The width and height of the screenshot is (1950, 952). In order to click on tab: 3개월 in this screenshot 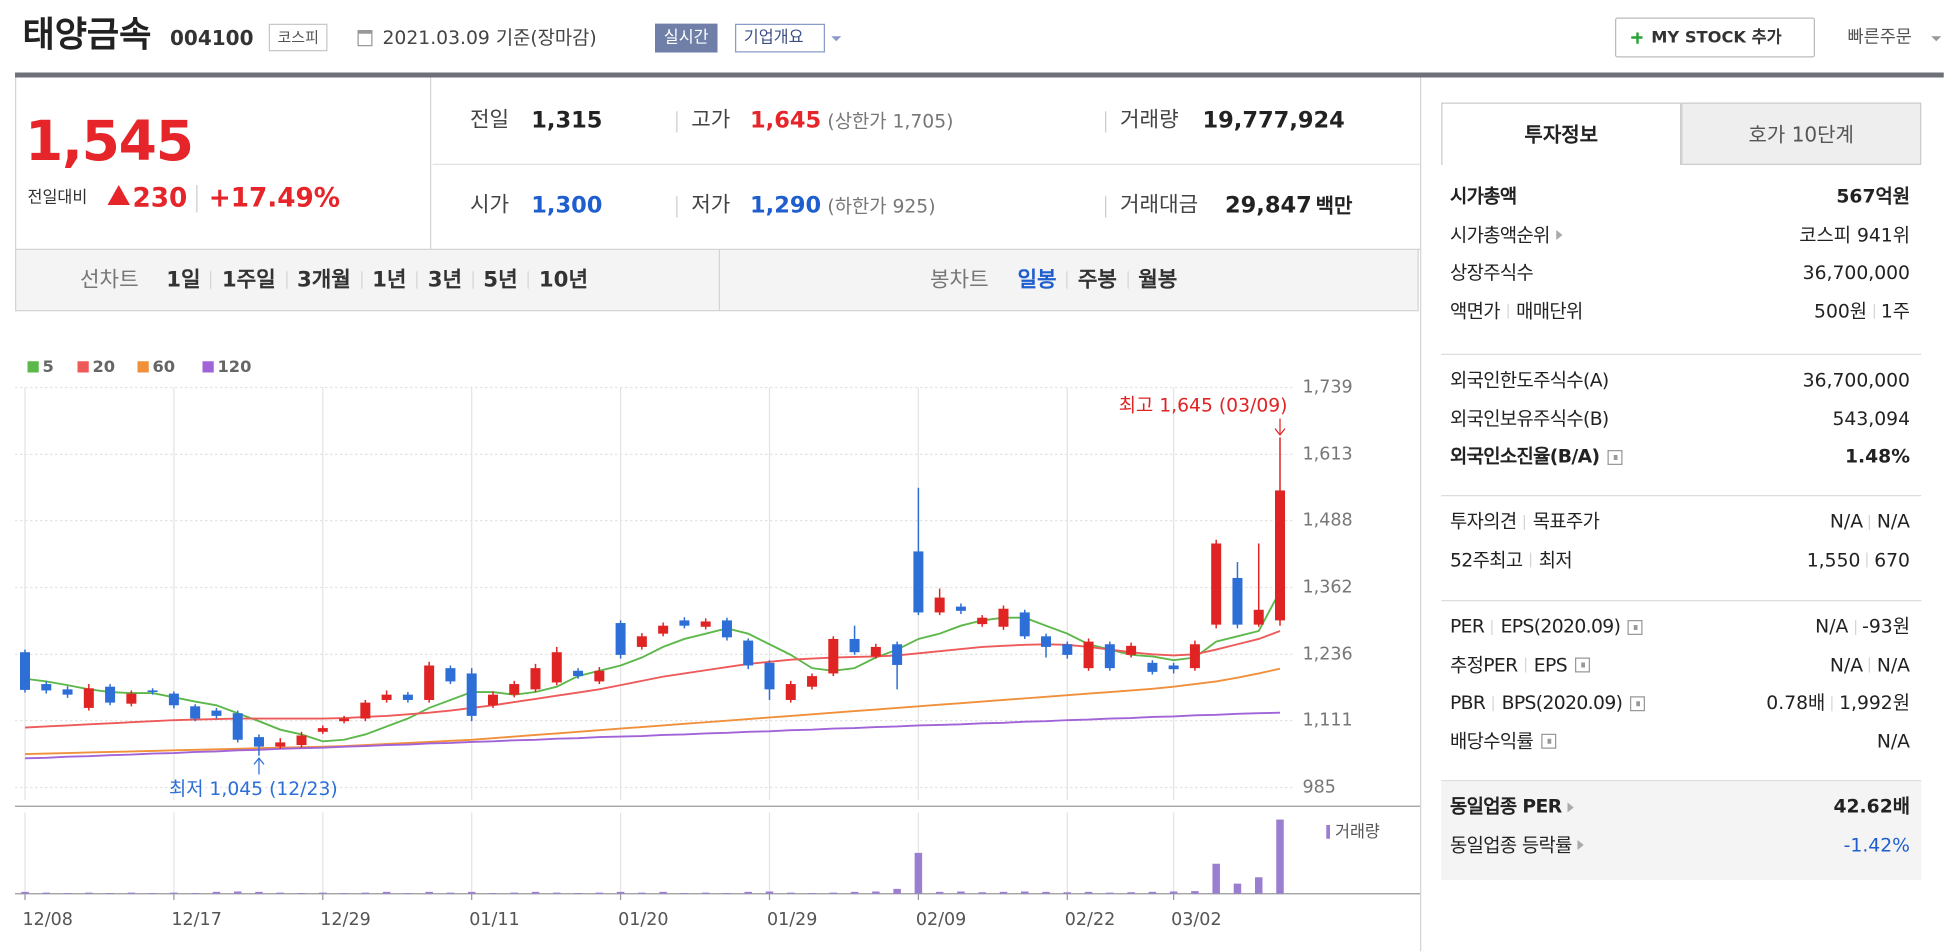, I will do `click(323, 280)`.